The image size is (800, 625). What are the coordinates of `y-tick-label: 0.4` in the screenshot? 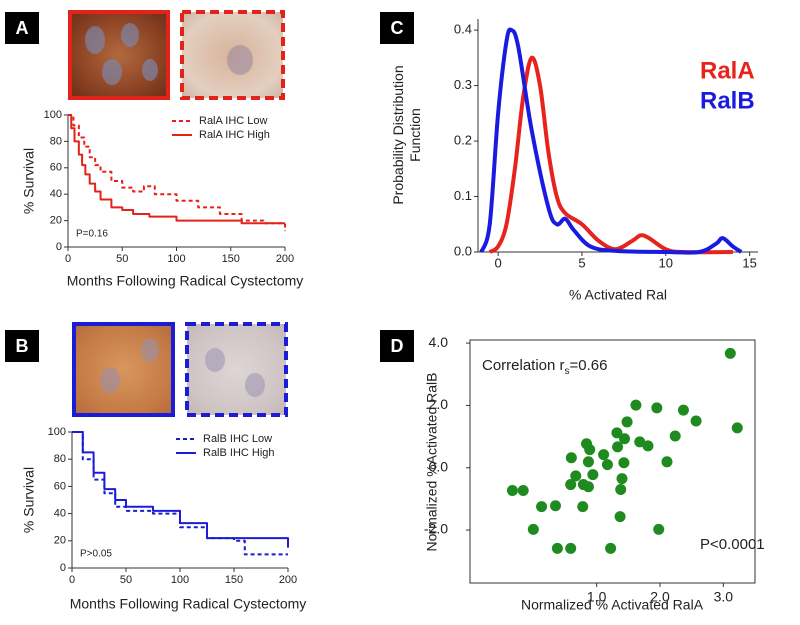 It's located at (463, 29).